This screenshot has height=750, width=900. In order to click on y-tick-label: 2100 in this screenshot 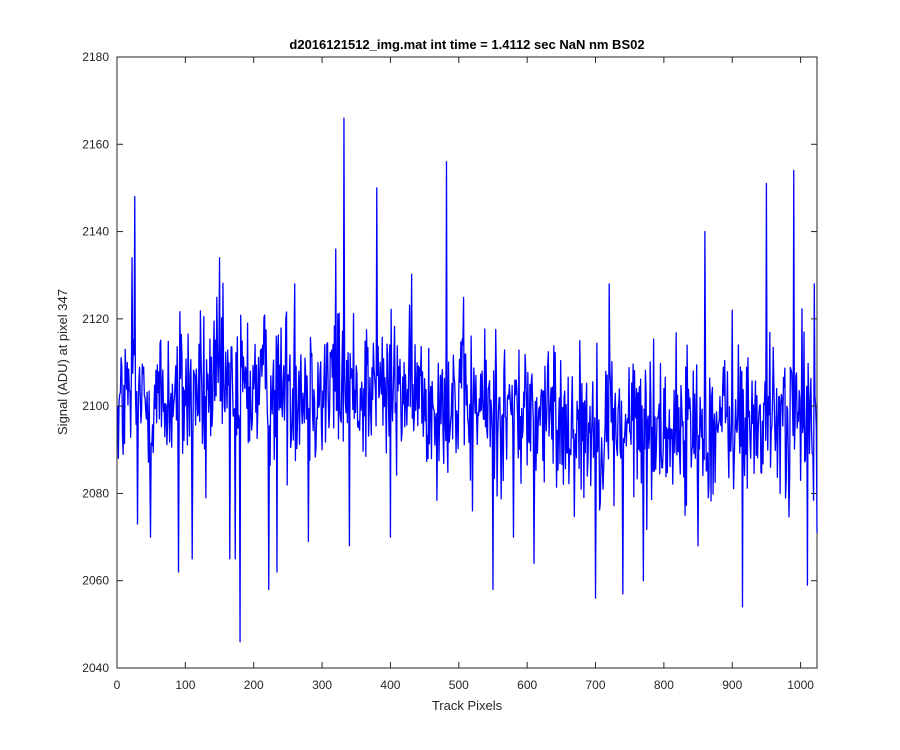, I will do `click(95, 406)`.